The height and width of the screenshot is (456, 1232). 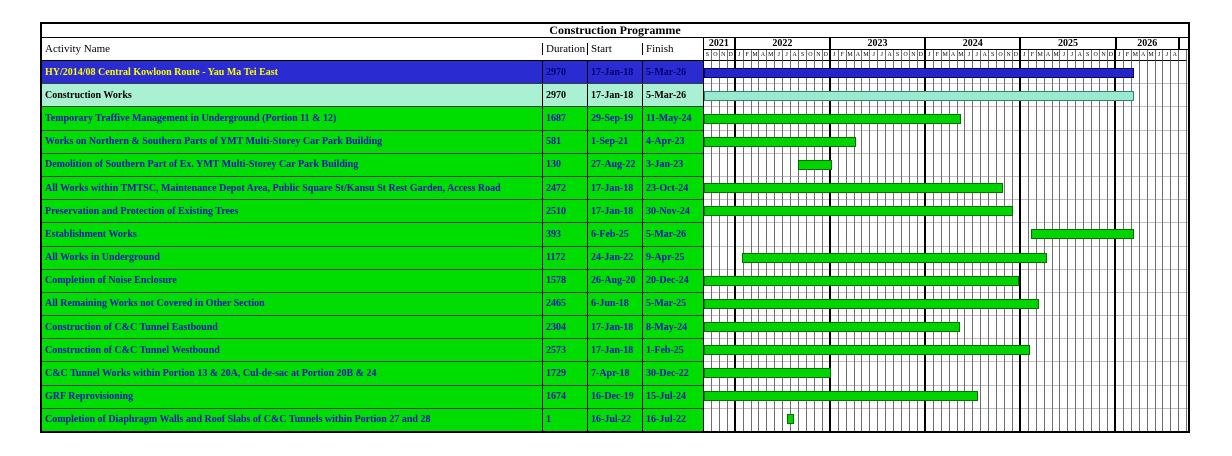 What do you see at coordinates (1184, 44) in the screenshot?
I see `year-row-filler` at bounding box center [1184, 44].